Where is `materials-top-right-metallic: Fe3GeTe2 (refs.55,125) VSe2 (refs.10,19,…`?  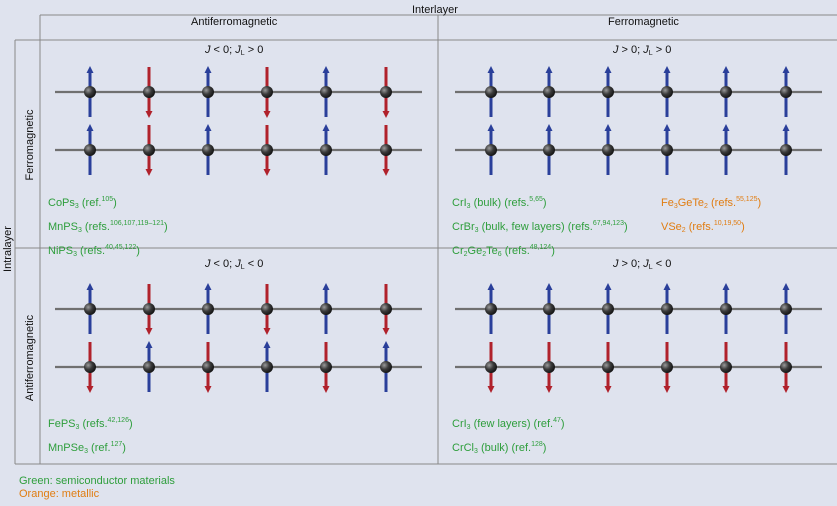 materials-top-right-metallic: Fe3GeTe2 (refs.55,125) VSe2 (refs.10,19,… is located at coordinates (711, 215).